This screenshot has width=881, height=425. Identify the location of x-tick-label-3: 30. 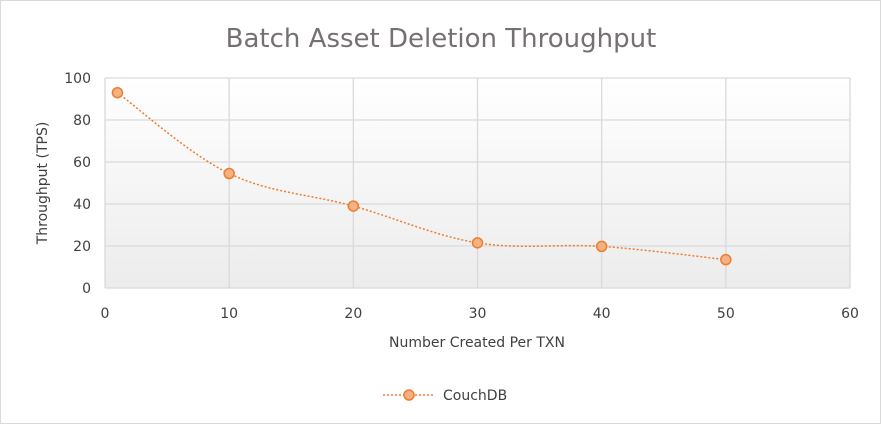
(478, 314).